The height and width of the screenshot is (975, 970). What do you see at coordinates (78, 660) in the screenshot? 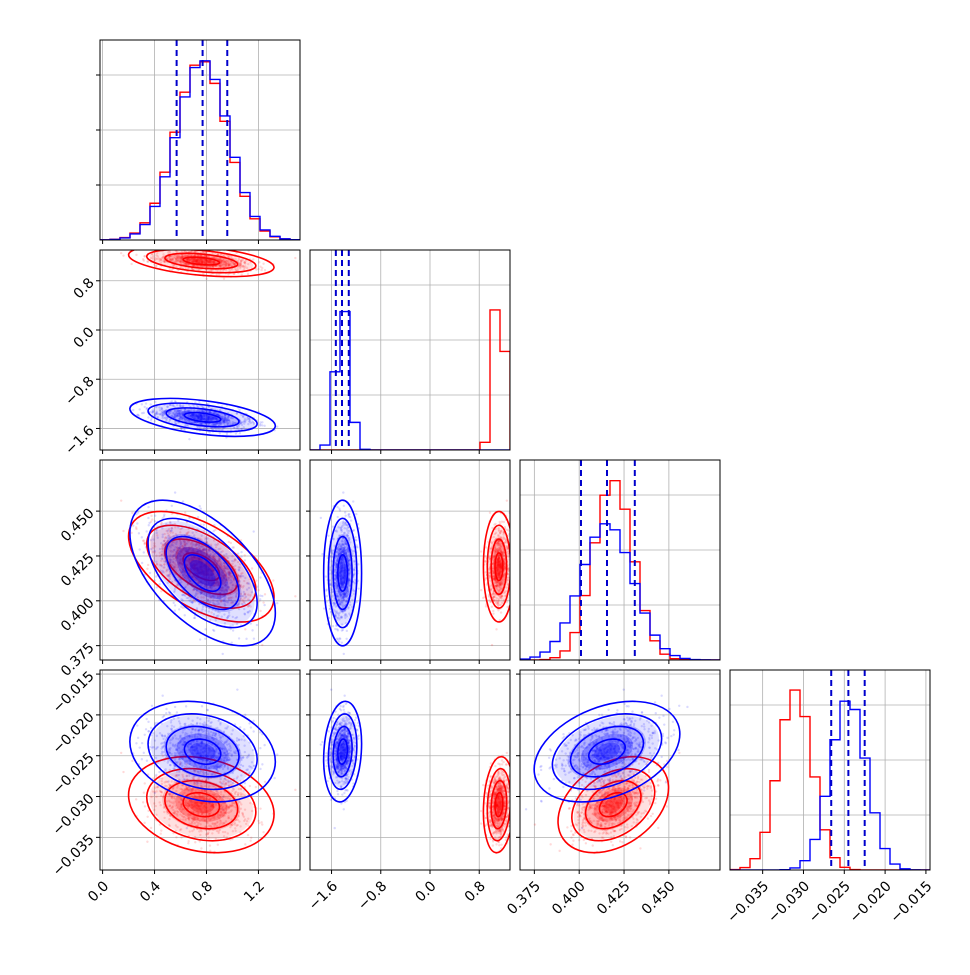
I see `y-tick-label: 0.375` at bounding box center [78, 660].